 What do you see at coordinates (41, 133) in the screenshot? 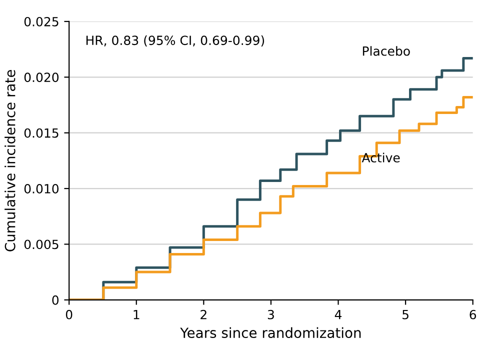
I see `y-tick-label: 0.015` at bounding box center [41, 133].